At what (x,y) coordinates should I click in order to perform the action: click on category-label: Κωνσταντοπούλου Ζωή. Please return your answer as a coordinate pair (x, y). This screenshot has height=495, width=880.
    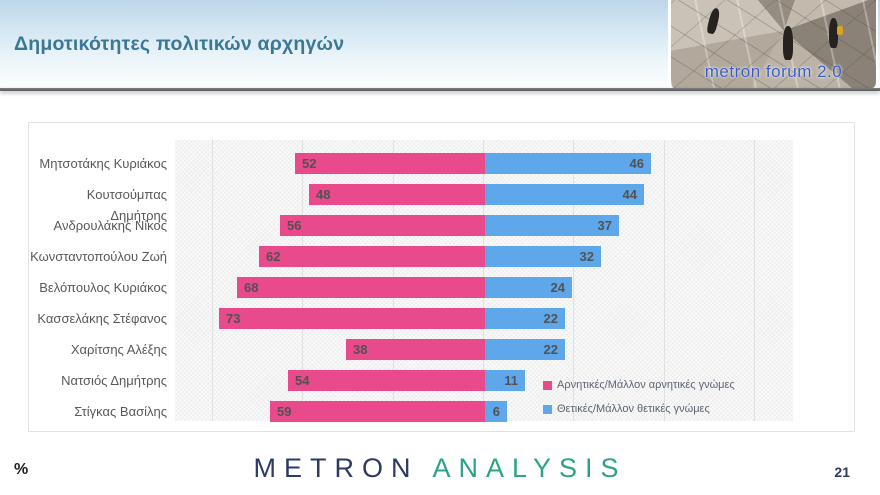
    Looking at the image, I should click on (98, 256).